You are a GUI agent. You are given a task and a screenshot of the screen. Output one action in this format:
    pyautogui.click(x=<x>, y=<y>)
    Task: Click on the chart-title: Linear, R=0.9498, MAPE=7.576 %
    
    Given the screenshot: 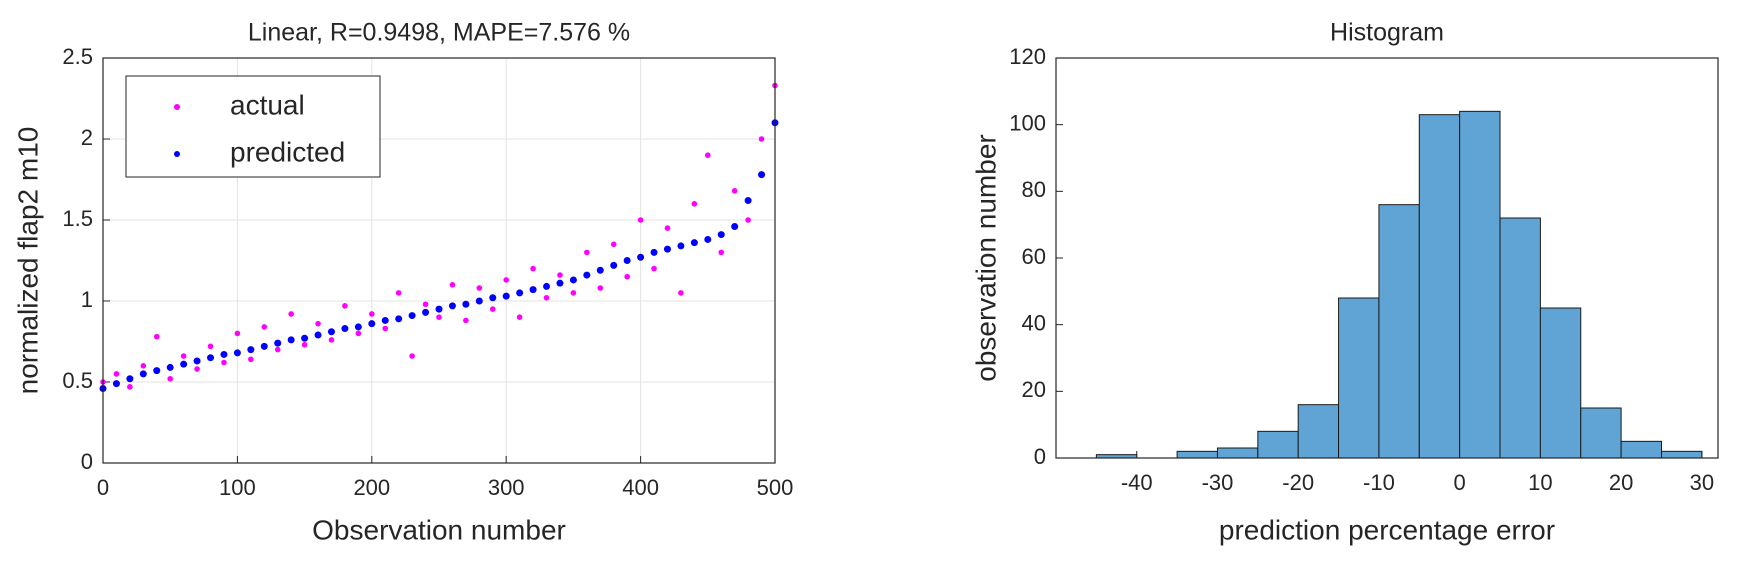 What is the action you would take?
    pyautogui.click(x=439, y=33)
    